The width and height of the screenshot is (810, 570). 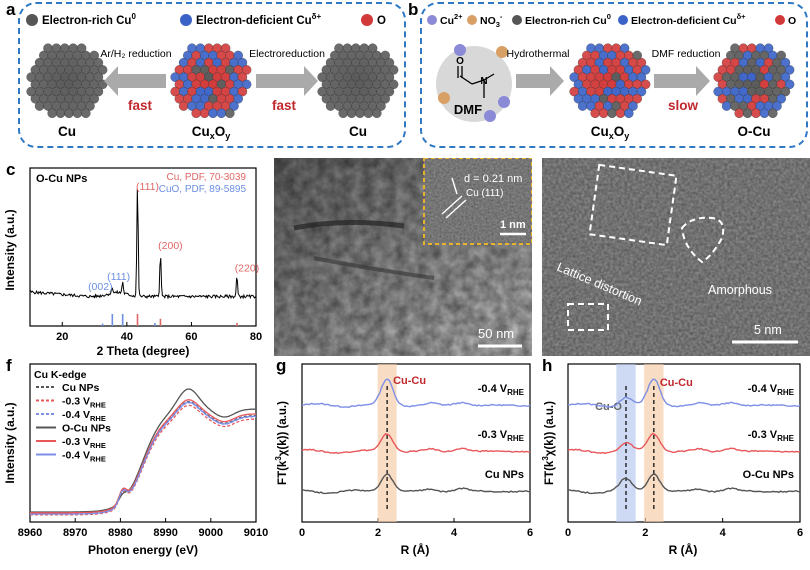 I want to click on panel-a-center-sphere, so click(x=211, y=80).